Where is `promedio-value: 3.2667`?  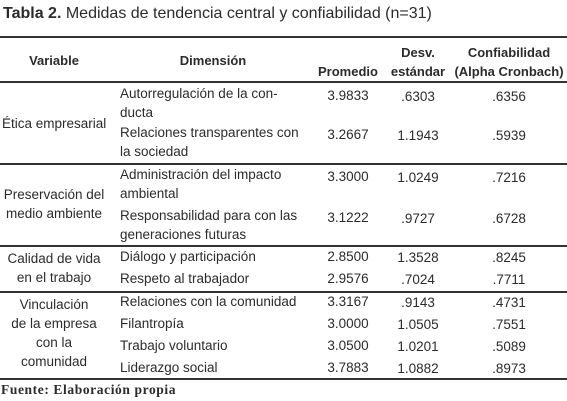 promedio-value: 3.2667 is located at coordinates (348, 134).